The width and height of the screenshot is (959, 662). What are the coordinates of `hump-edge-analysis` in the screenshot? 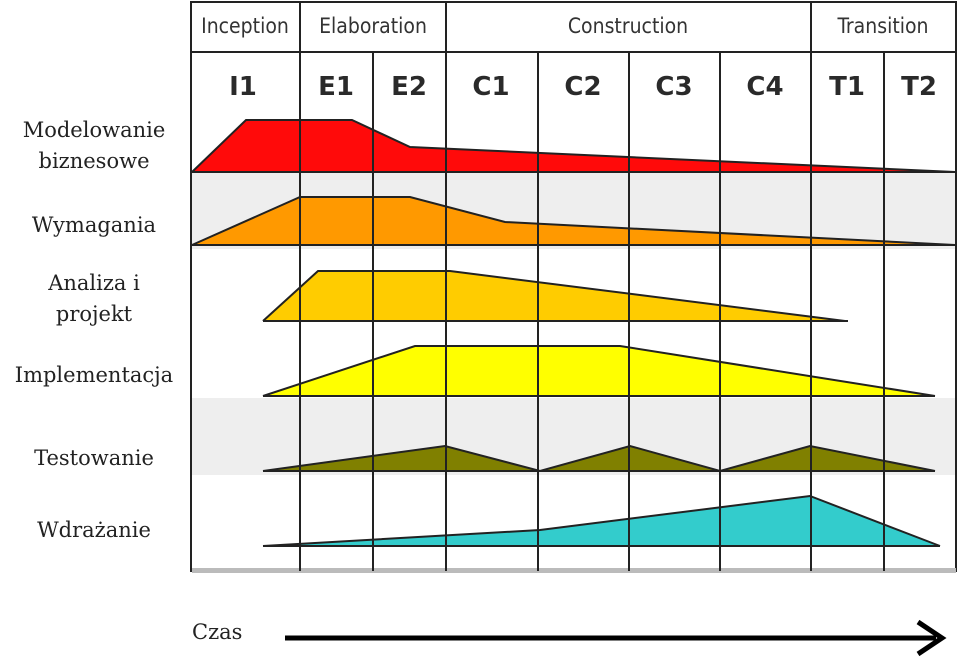 It's located at (554, 296).